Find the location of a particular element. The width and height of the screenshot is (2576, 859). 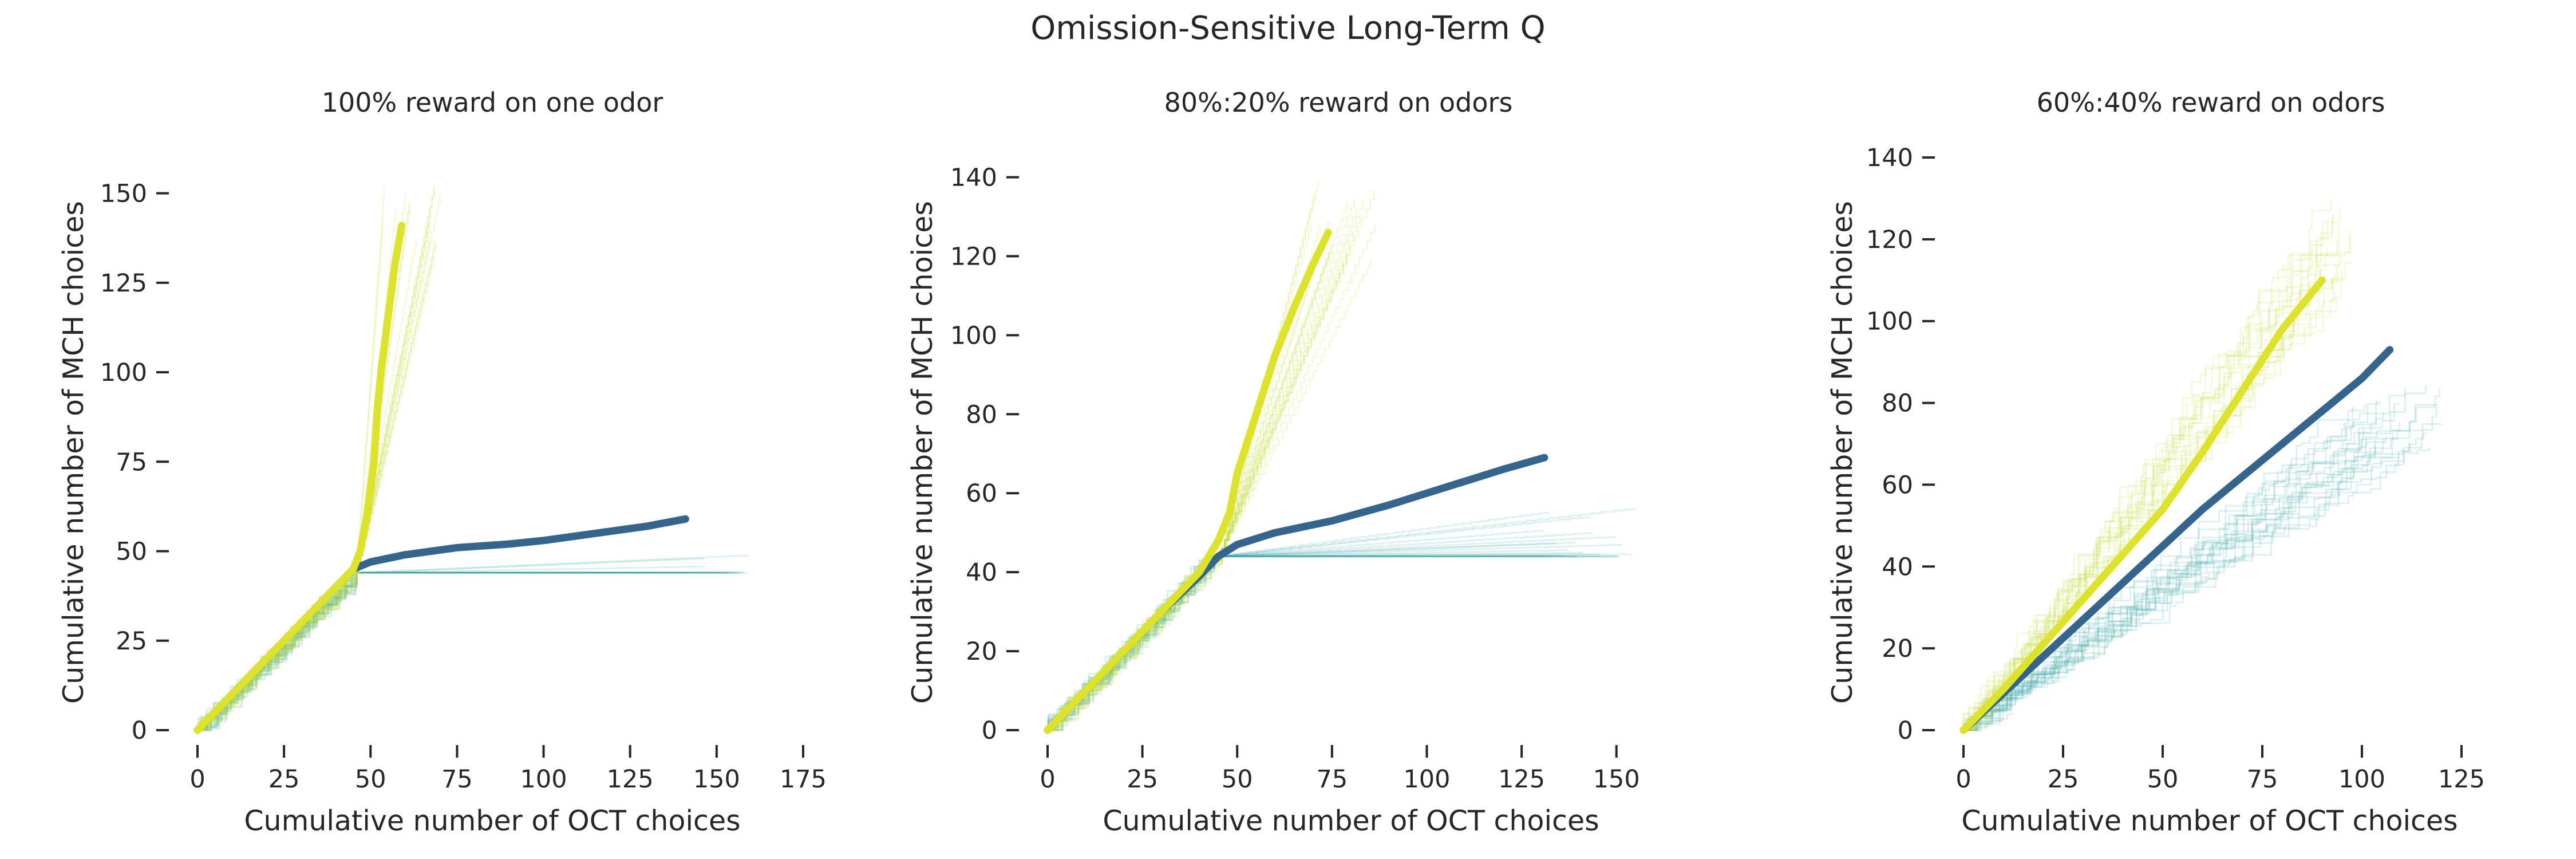

panel-title: 60%:40% reward on odors is located at coordinates (2211, 102).